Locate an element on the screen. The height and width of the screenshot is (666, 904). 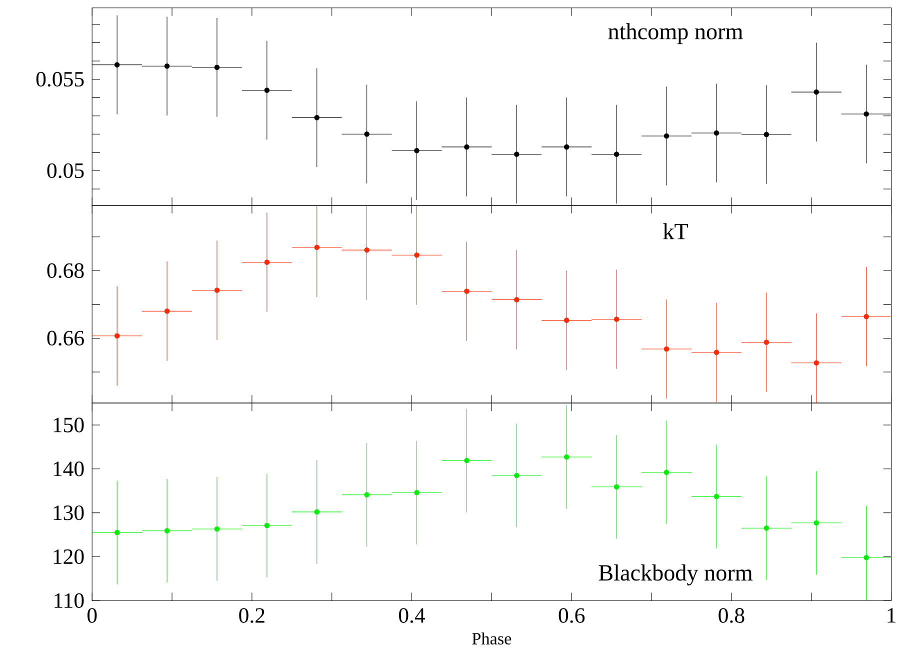
y-tick-label: 0.68 is located at coordinates (65, 270).